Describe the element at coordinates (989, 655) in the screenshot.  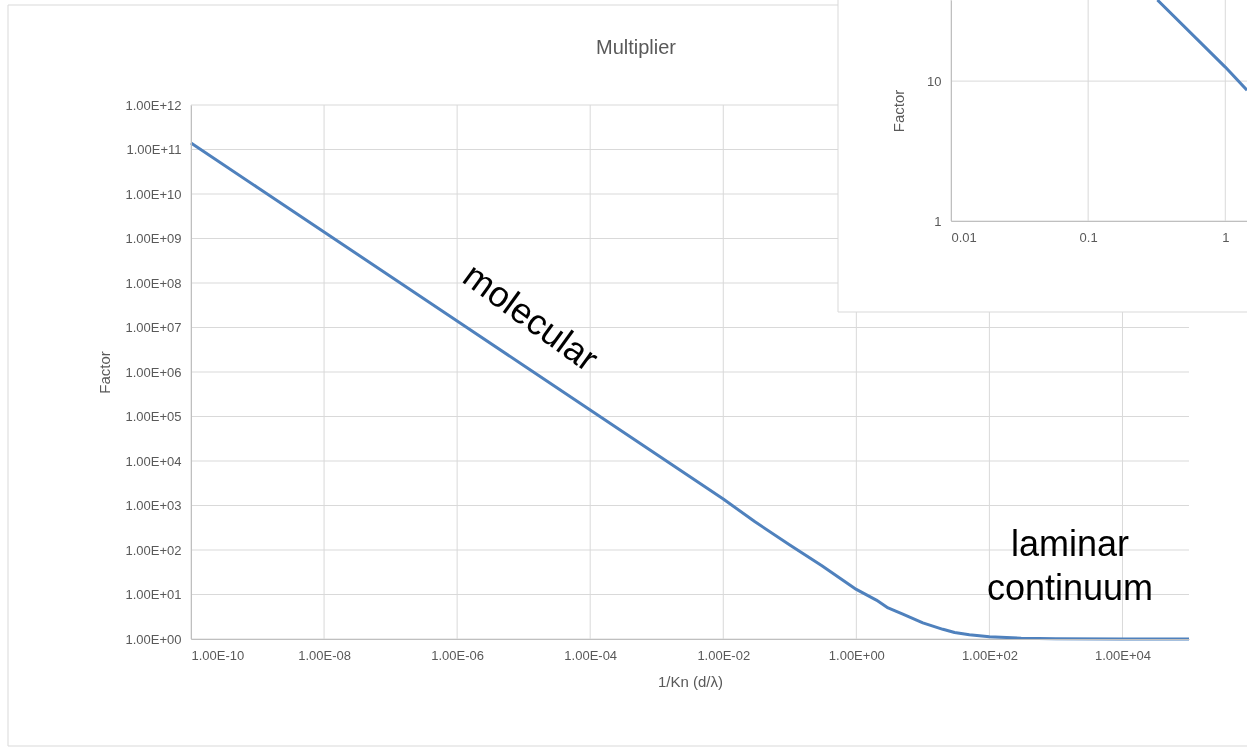
I see `x-tick-label: 1.00E+02` at that location.